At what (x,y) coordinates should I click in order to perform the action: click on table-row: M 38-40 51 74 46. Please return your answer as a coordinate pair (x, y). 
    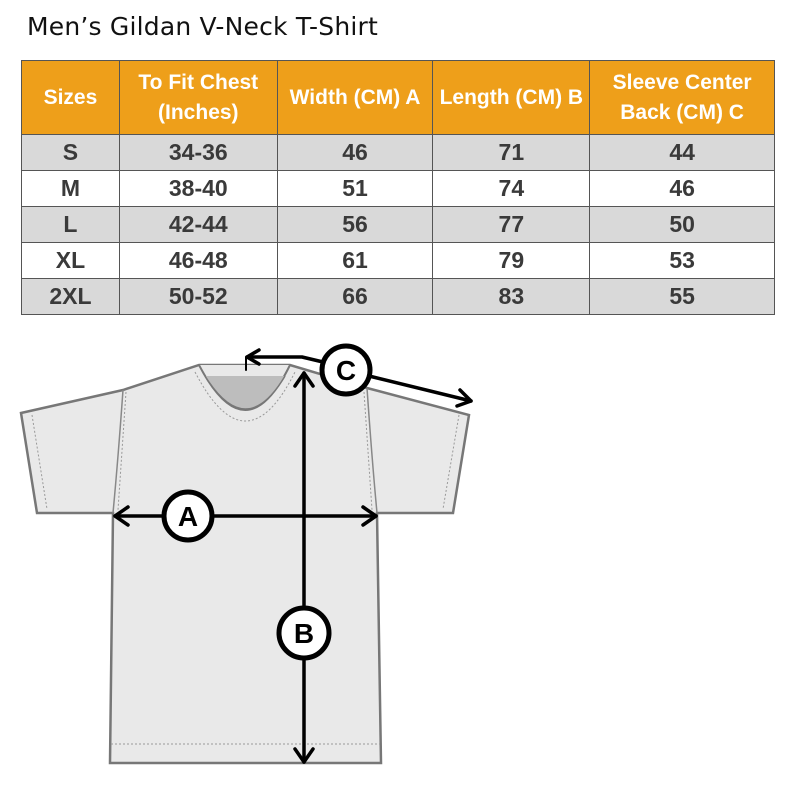
    Looking at the image, I should click on (398, 188).